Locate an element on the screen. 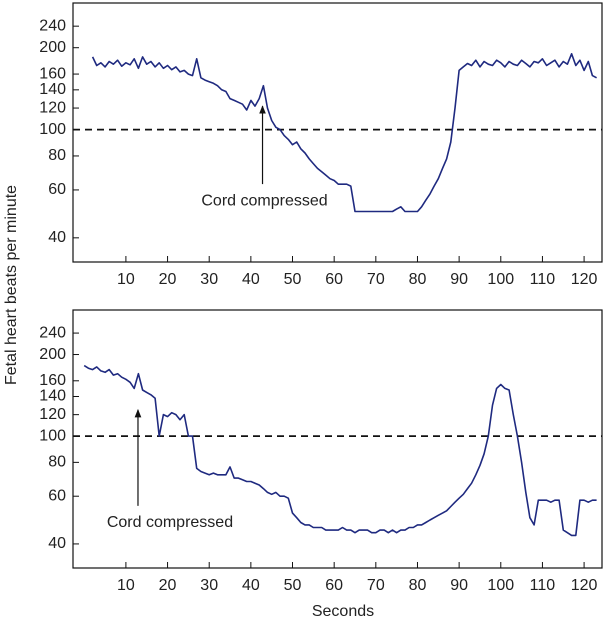  y-axis-label: Fetal heart beats per minute is located at coordinates (11, 285).